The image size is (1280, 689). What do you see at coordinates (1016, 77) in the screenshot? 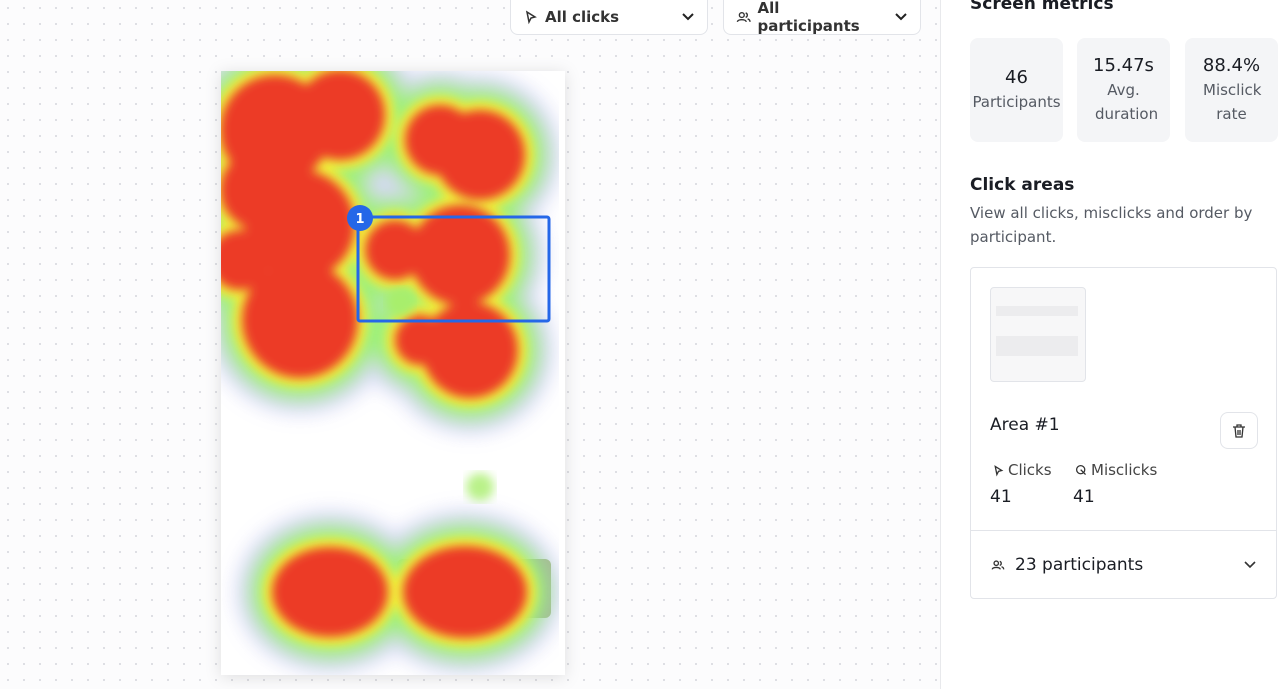
I see `metric-value: 46` at bounding box center [1016, 77].